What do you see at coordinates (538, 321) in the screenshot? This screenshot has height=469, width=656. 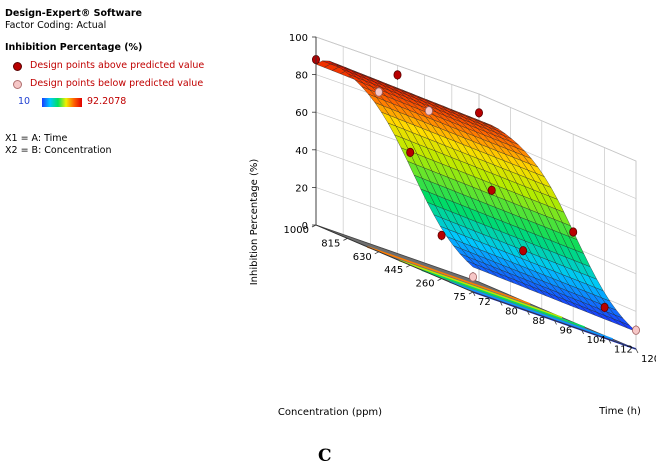 I see `time-tick-label: 88` at bounding box center [538, 321].